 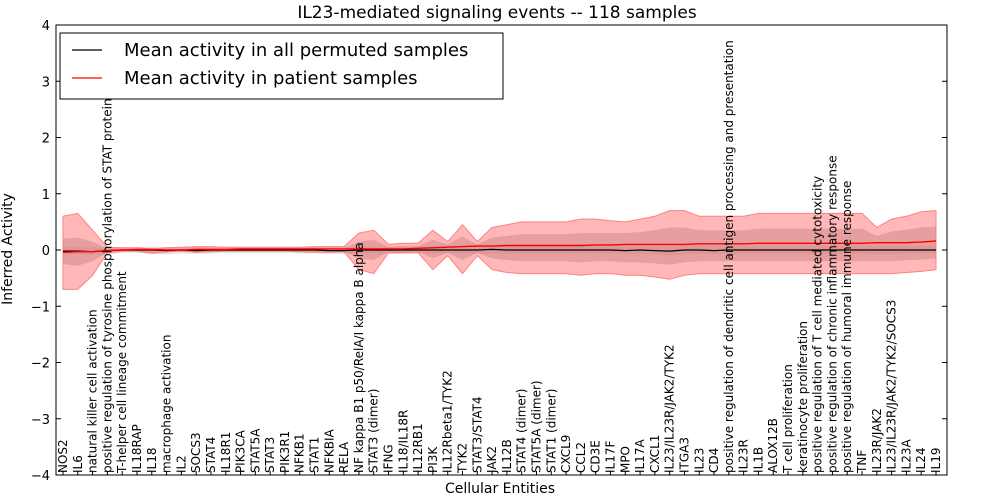 I want to click on x-tick-label: IL12Rbeta1/TYK2, so click(x=448, y=421).